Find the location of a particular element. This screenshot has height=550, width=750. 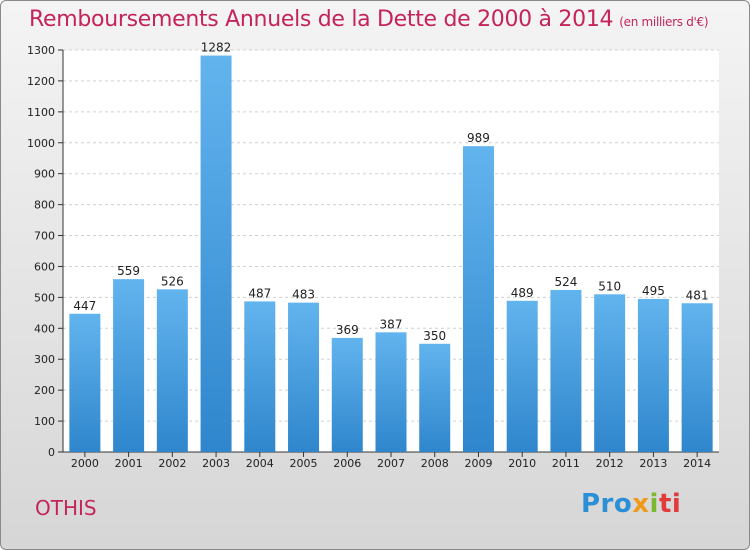

bar-2005 is located at coordinates (304, 377).